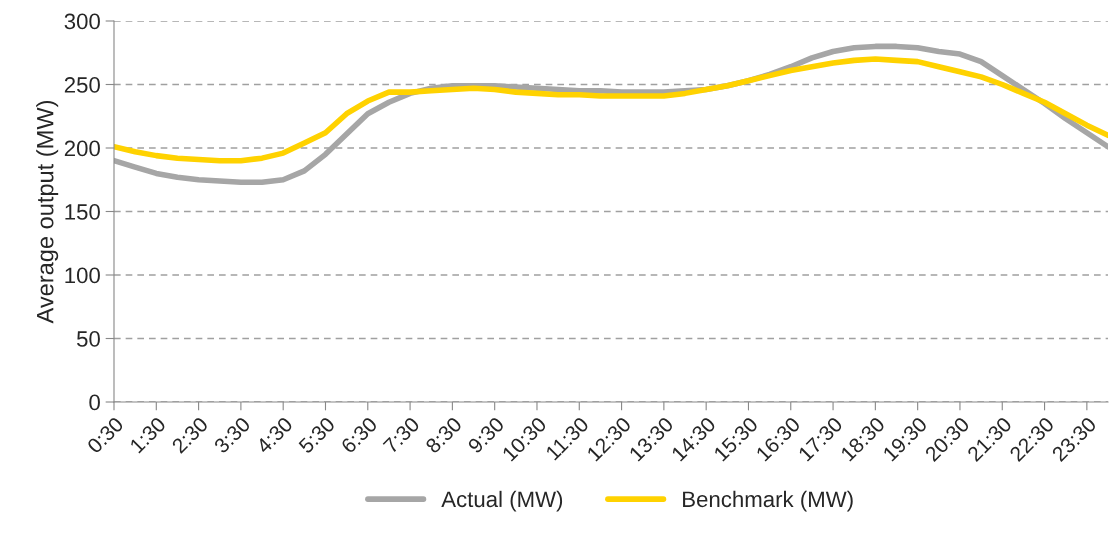  I want to click on y-tick-label: 300, so click(82, 21).